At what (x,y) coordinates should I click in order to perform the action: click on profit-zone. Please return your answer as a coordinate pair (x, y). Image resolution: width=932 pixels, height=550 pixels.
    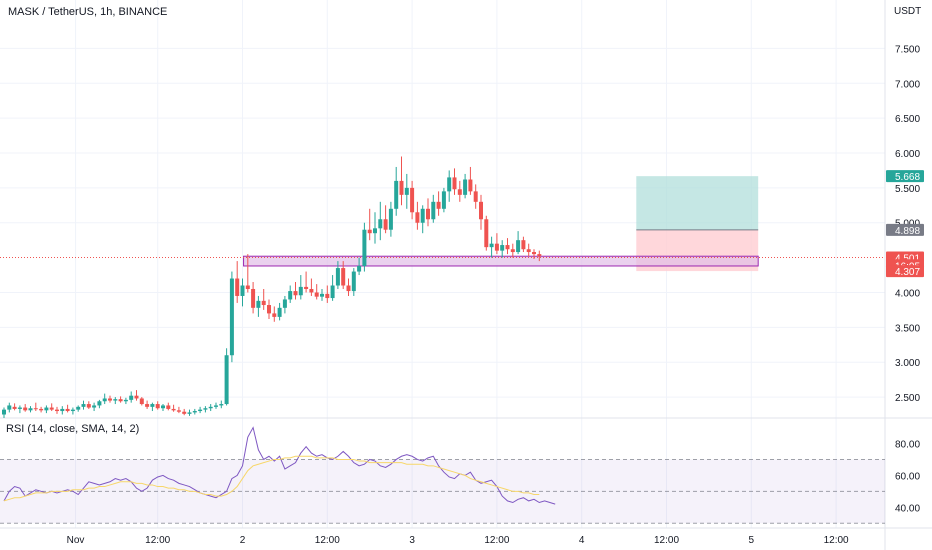
    Looking at the image, I should click on (697, 203).